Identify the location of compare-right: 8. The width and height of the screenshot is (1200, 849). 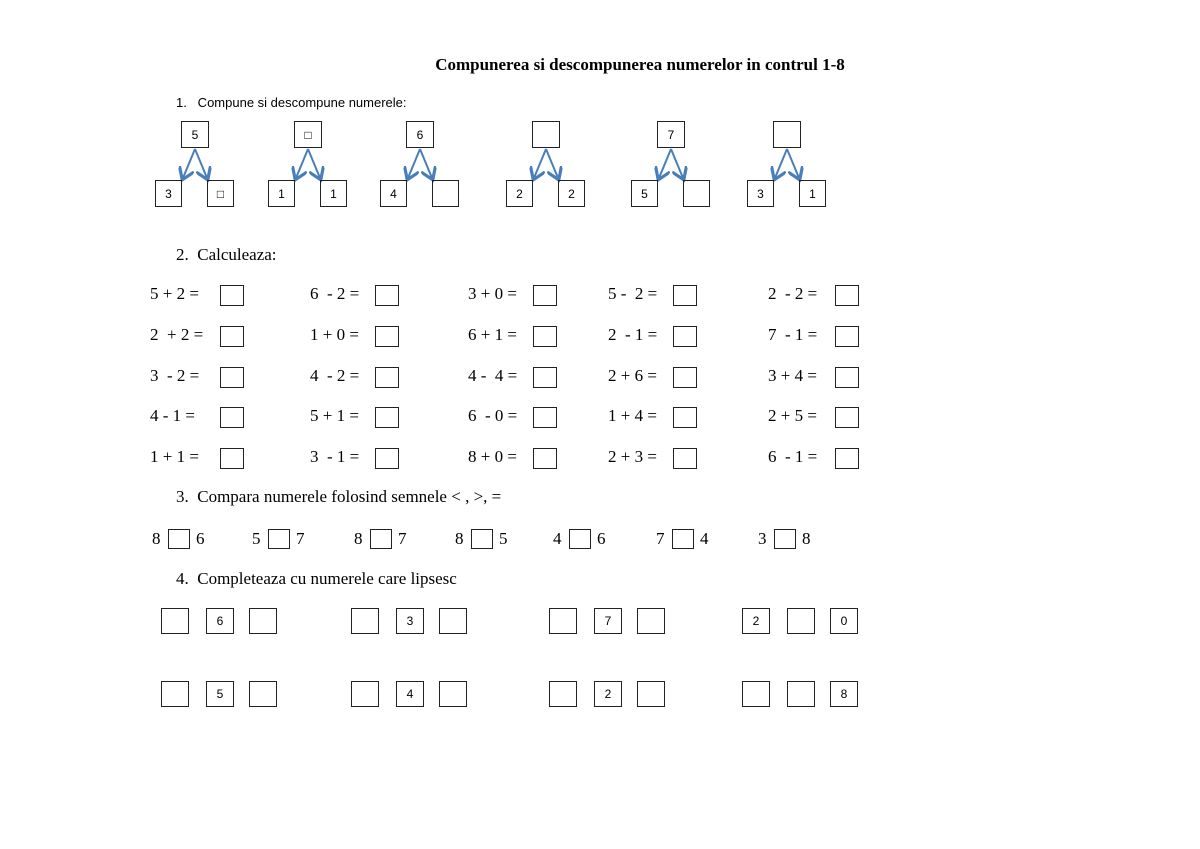
(806, 538).